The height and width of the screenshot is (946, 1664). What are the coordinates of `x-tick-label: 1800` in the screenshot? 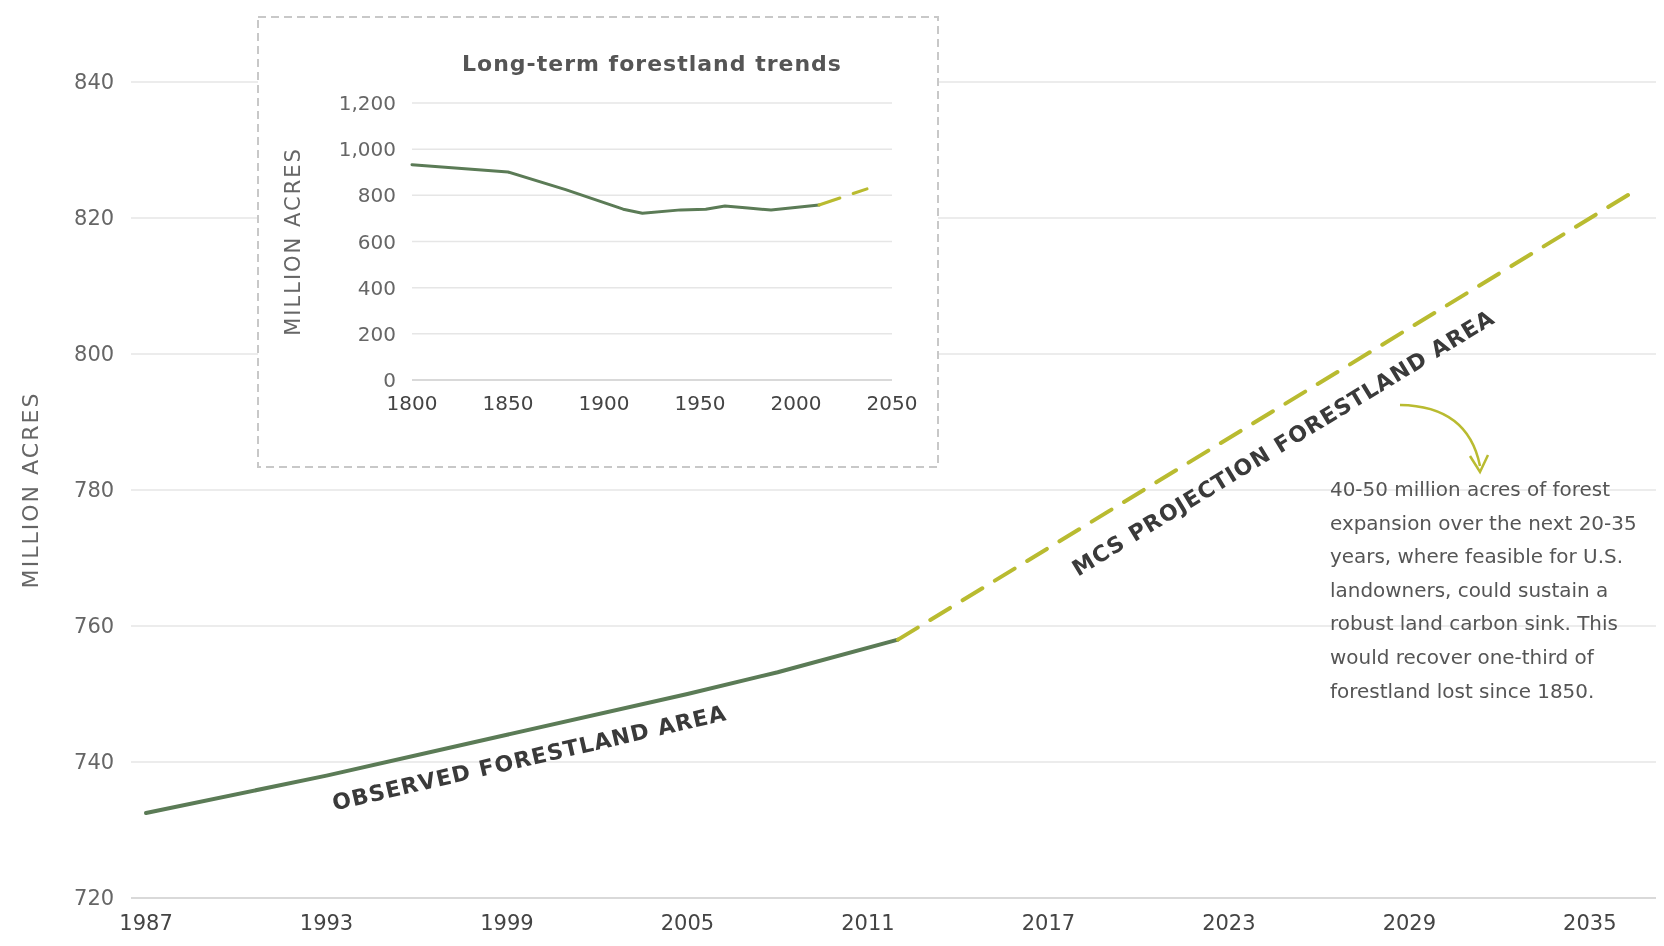 It's located at (412, 403).